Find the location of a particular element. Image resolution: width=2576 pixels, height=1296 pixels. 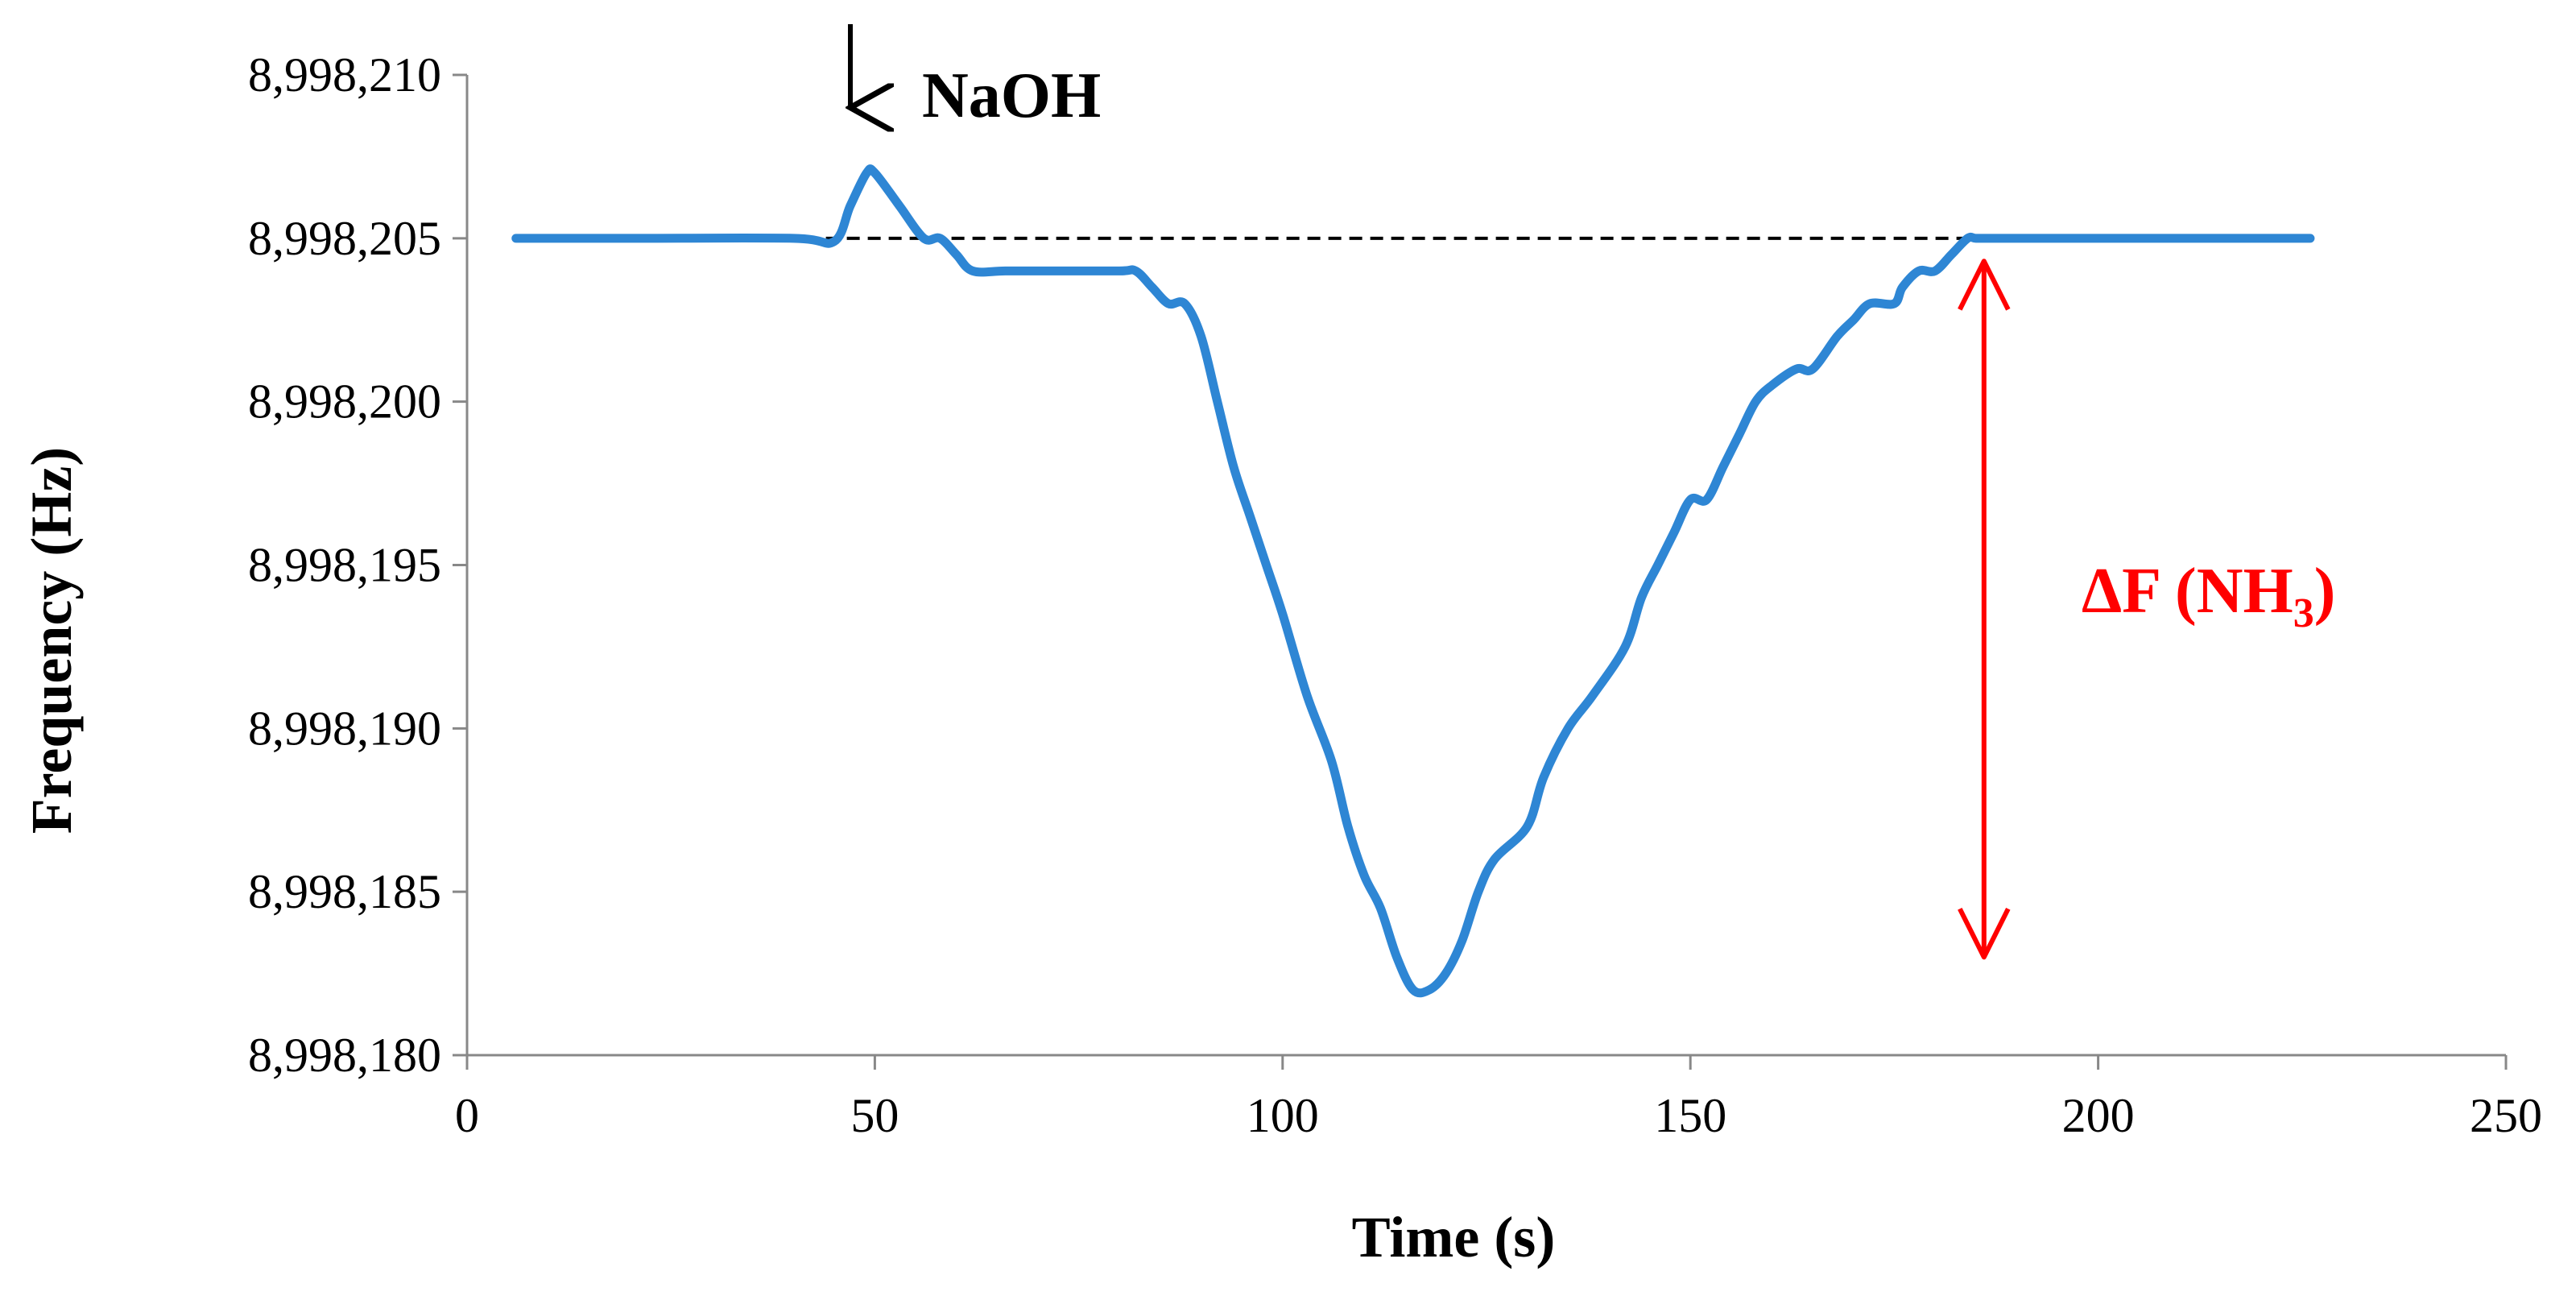

x-tick-label: 0 is located at coordinates (467, 1115).